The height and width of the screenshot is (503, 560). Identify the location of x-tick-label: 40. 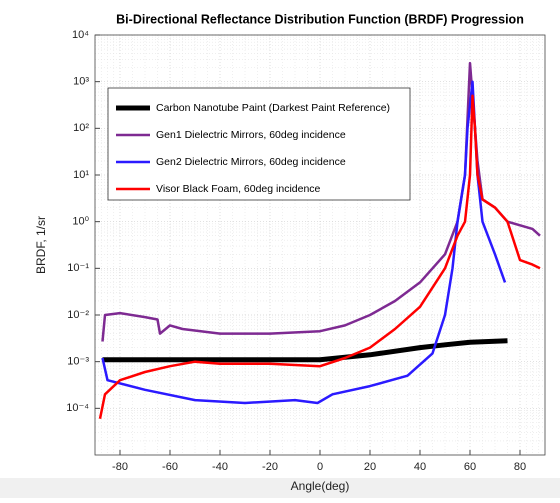
(420, 467).